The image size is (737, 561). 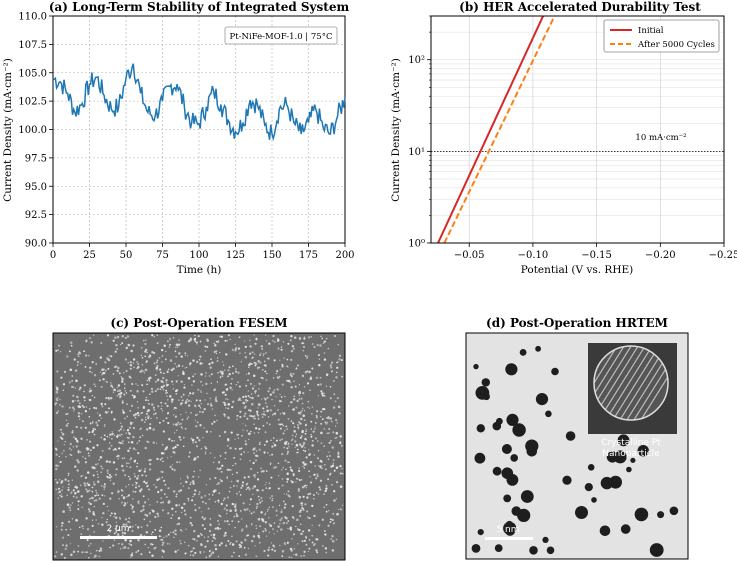 What do you see at coordinates (631, 454) in the screenshot?
I see `hrtem-inset-label-2: Nanoparticle` at bounding box center [631, 454].